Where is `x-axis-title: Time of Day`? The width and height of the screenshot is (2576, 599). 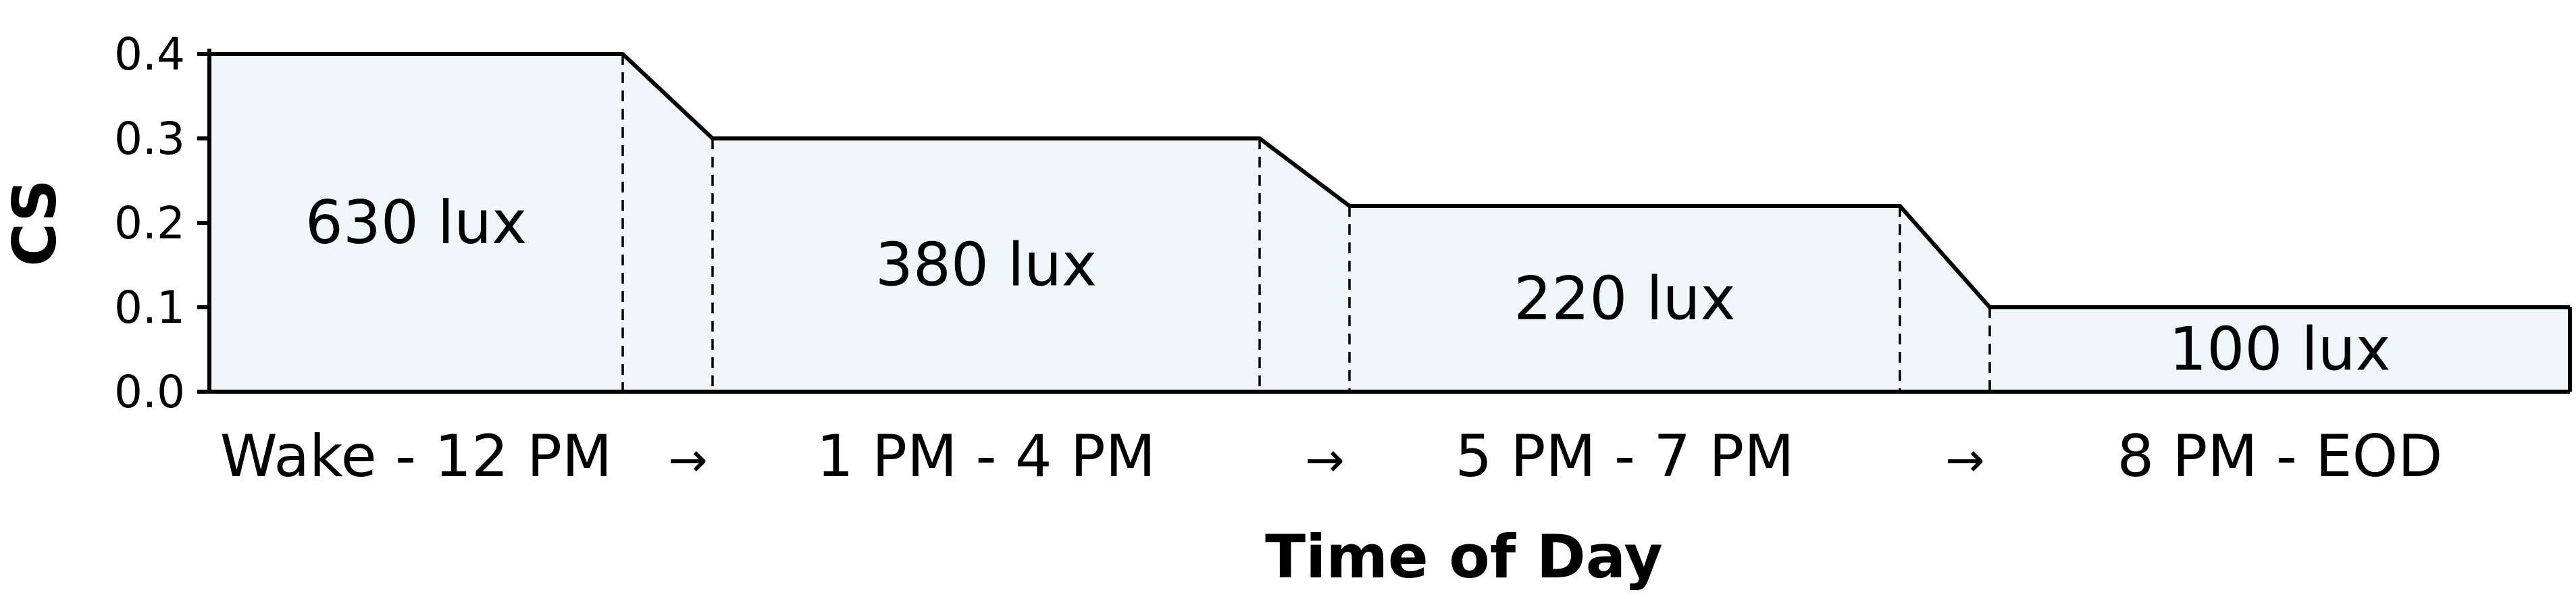 x-axis-title: Time of Day is located at coordinates (1464, 557).